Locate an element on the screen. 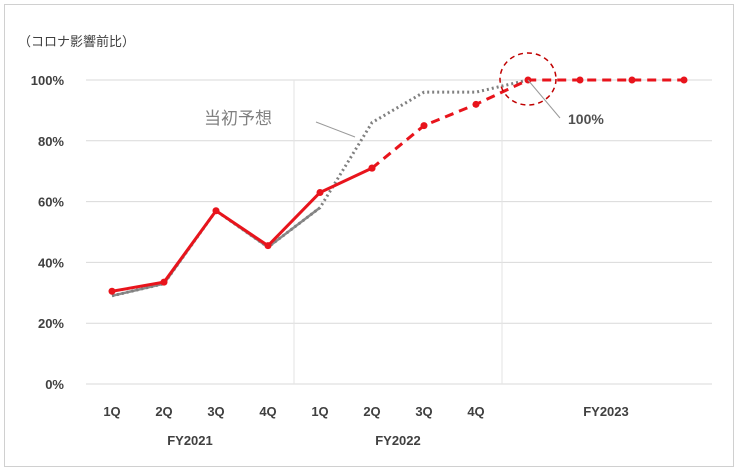 Image resolution: width=740 pixels, height=473 pixels. y-axis-ticks: 100% 80% 60% 40% 20% 0% is located at coordinates (48, 232).